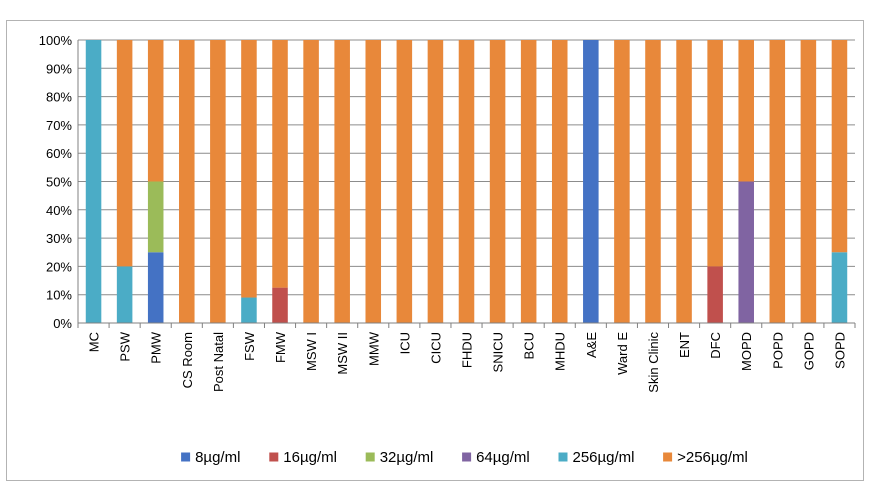  What do you see at coordinates (407, 457) in the screenshot?
I see `legend-label: 32µg/ml` at bounding box center [407, 457].